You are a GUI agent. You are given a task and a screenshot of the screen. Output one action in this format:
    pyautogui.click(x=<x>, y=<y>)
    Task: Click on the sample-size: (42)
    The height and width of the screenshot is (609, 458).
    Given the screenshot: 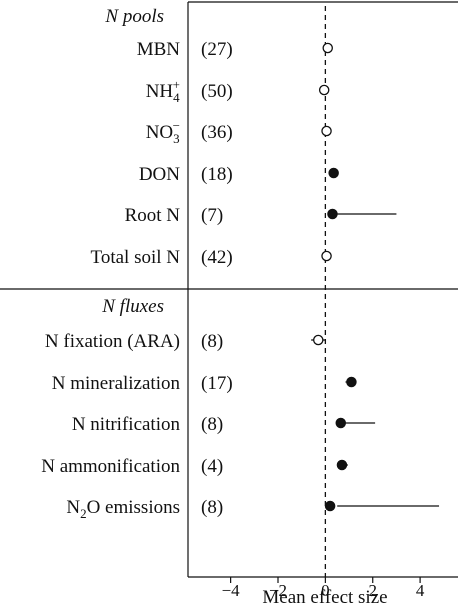 What is the action you would take?
    pyautogui.click(x=217, y=257)
    